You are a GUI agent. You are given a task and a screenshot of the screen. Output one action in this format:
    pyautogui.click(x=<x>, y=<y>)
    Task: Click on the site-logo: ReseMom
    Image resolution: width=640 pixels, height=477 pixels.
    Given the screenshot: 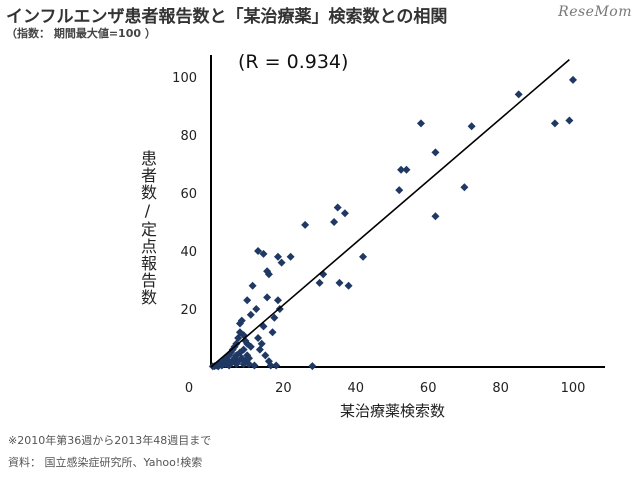 What is the action you would take?
    pyautogui.click(x=595, y=12)
    